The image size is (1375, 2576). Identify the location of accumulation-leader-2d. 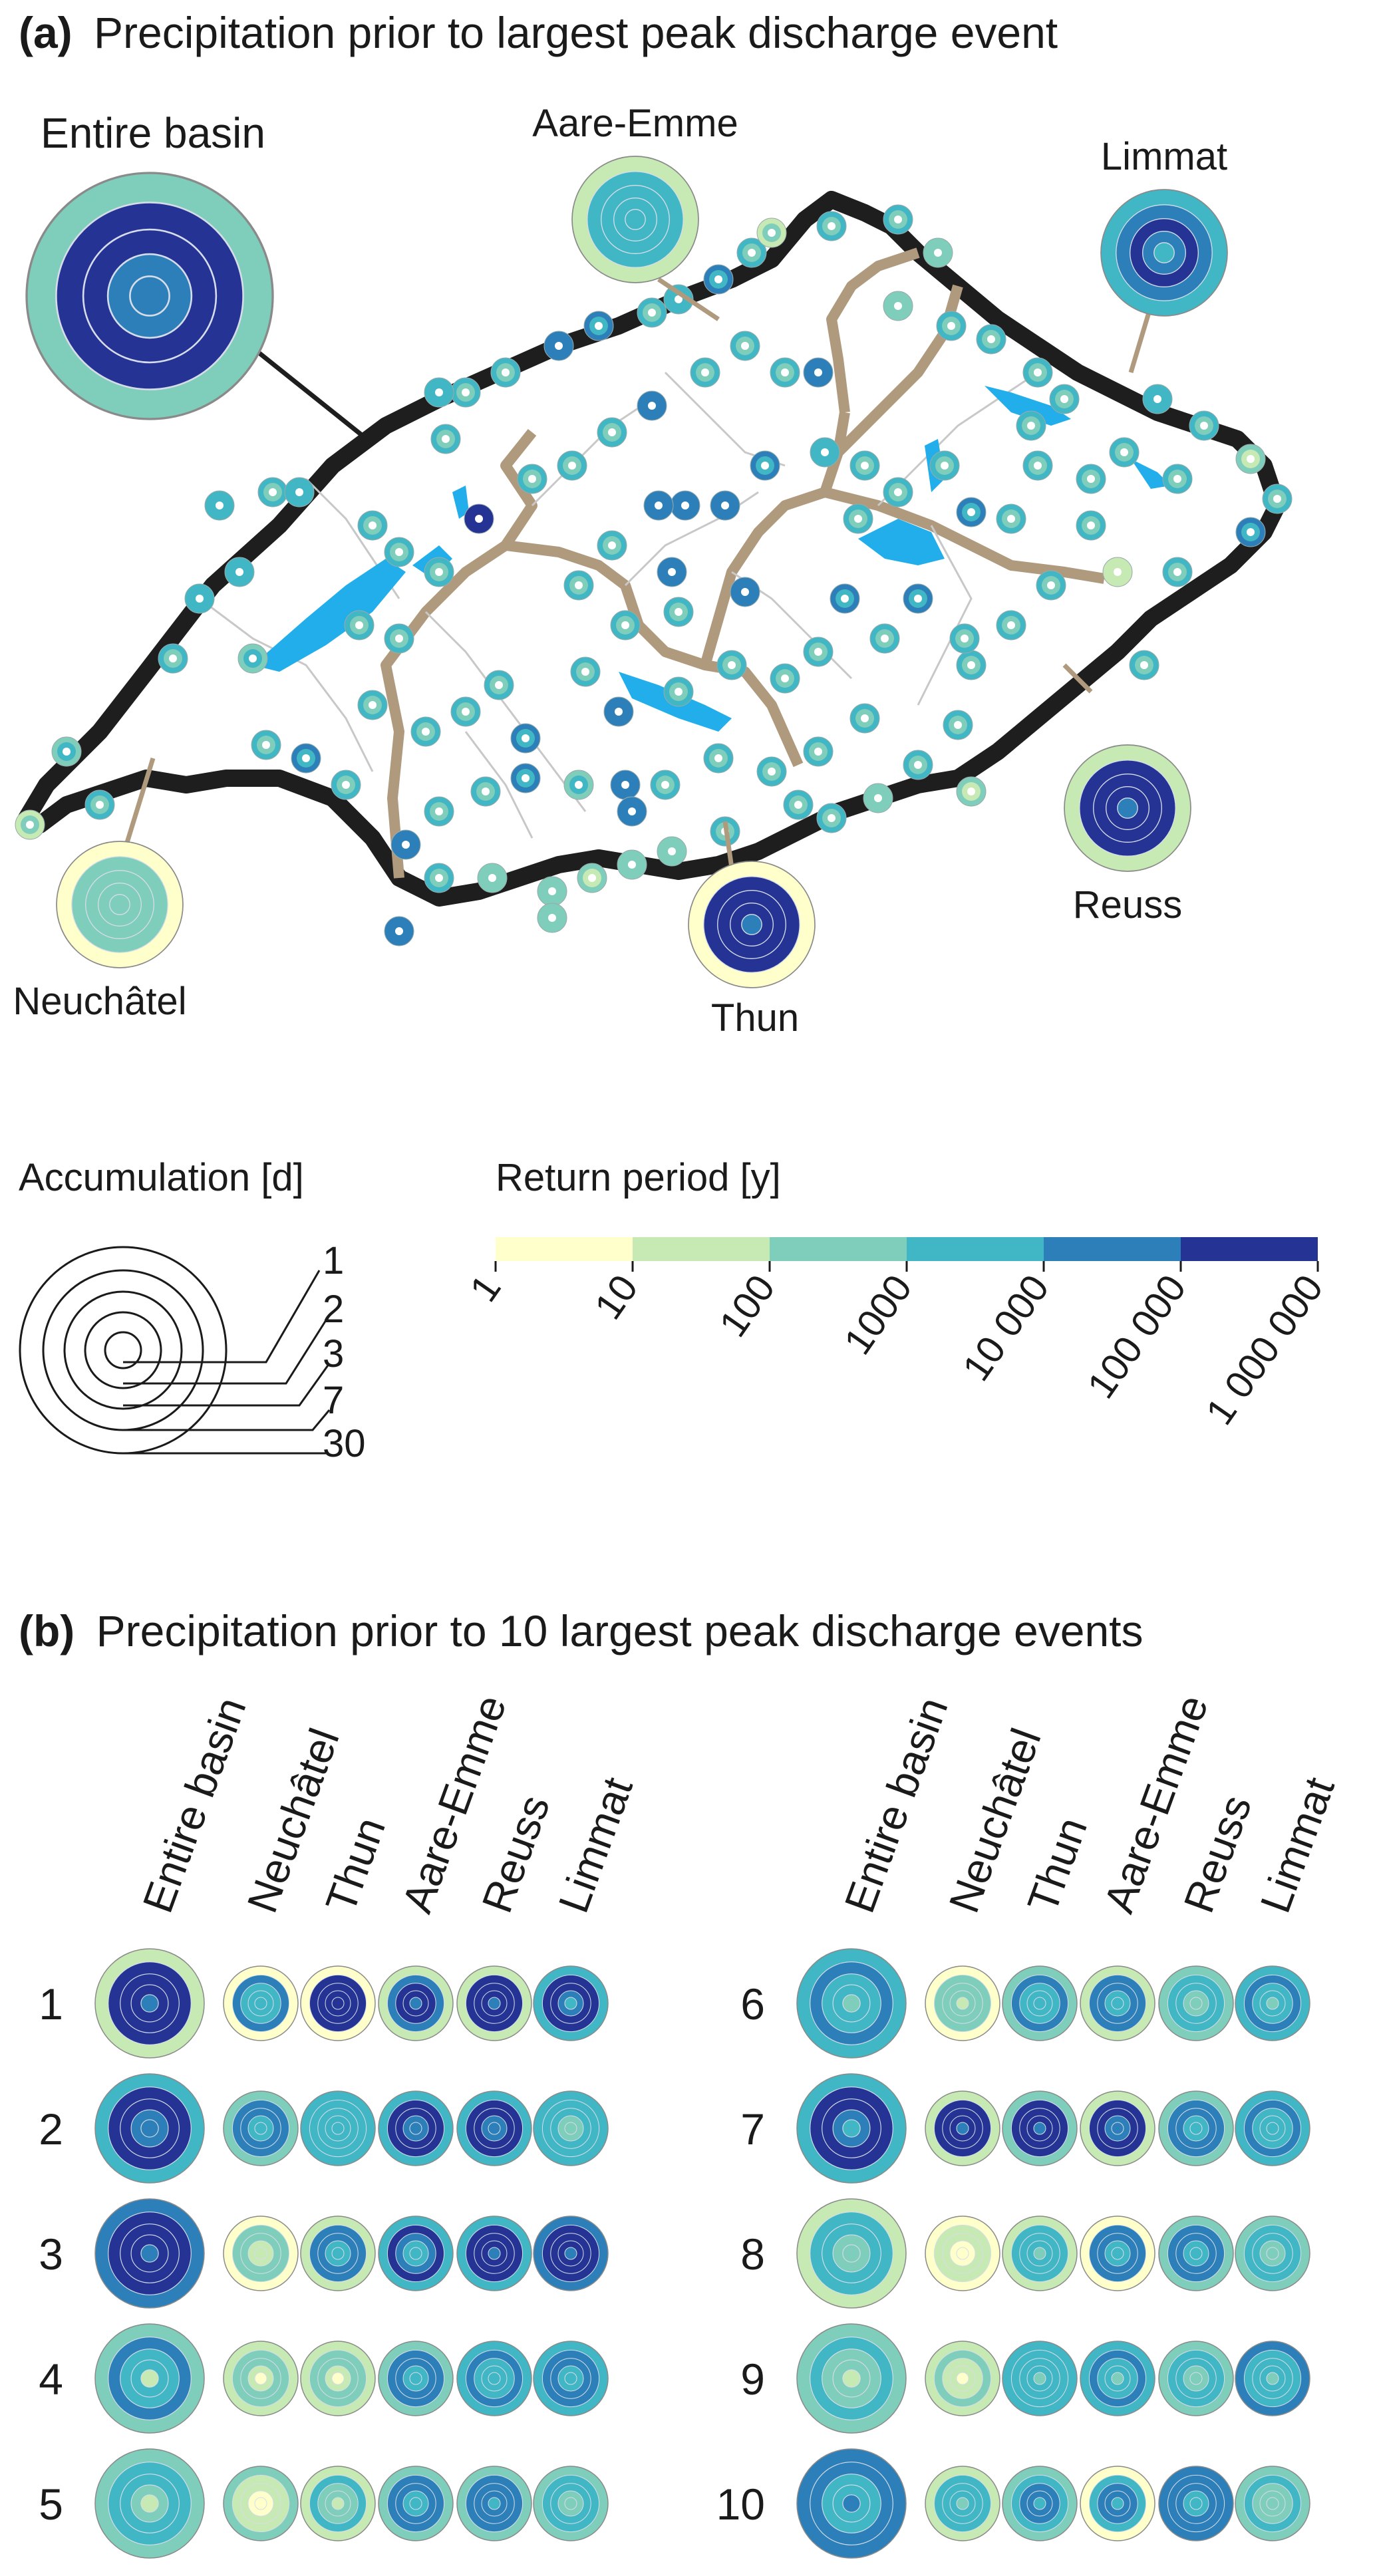
(225, 1352).